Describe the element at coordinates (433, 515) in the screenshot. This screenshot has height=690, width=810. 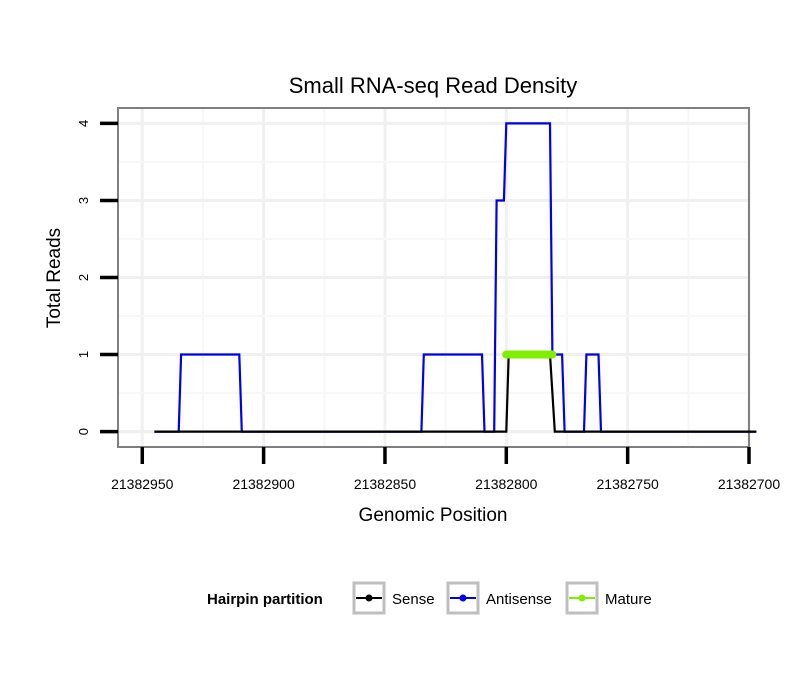
I see `x-axis-label: Genomic Position` at that location.